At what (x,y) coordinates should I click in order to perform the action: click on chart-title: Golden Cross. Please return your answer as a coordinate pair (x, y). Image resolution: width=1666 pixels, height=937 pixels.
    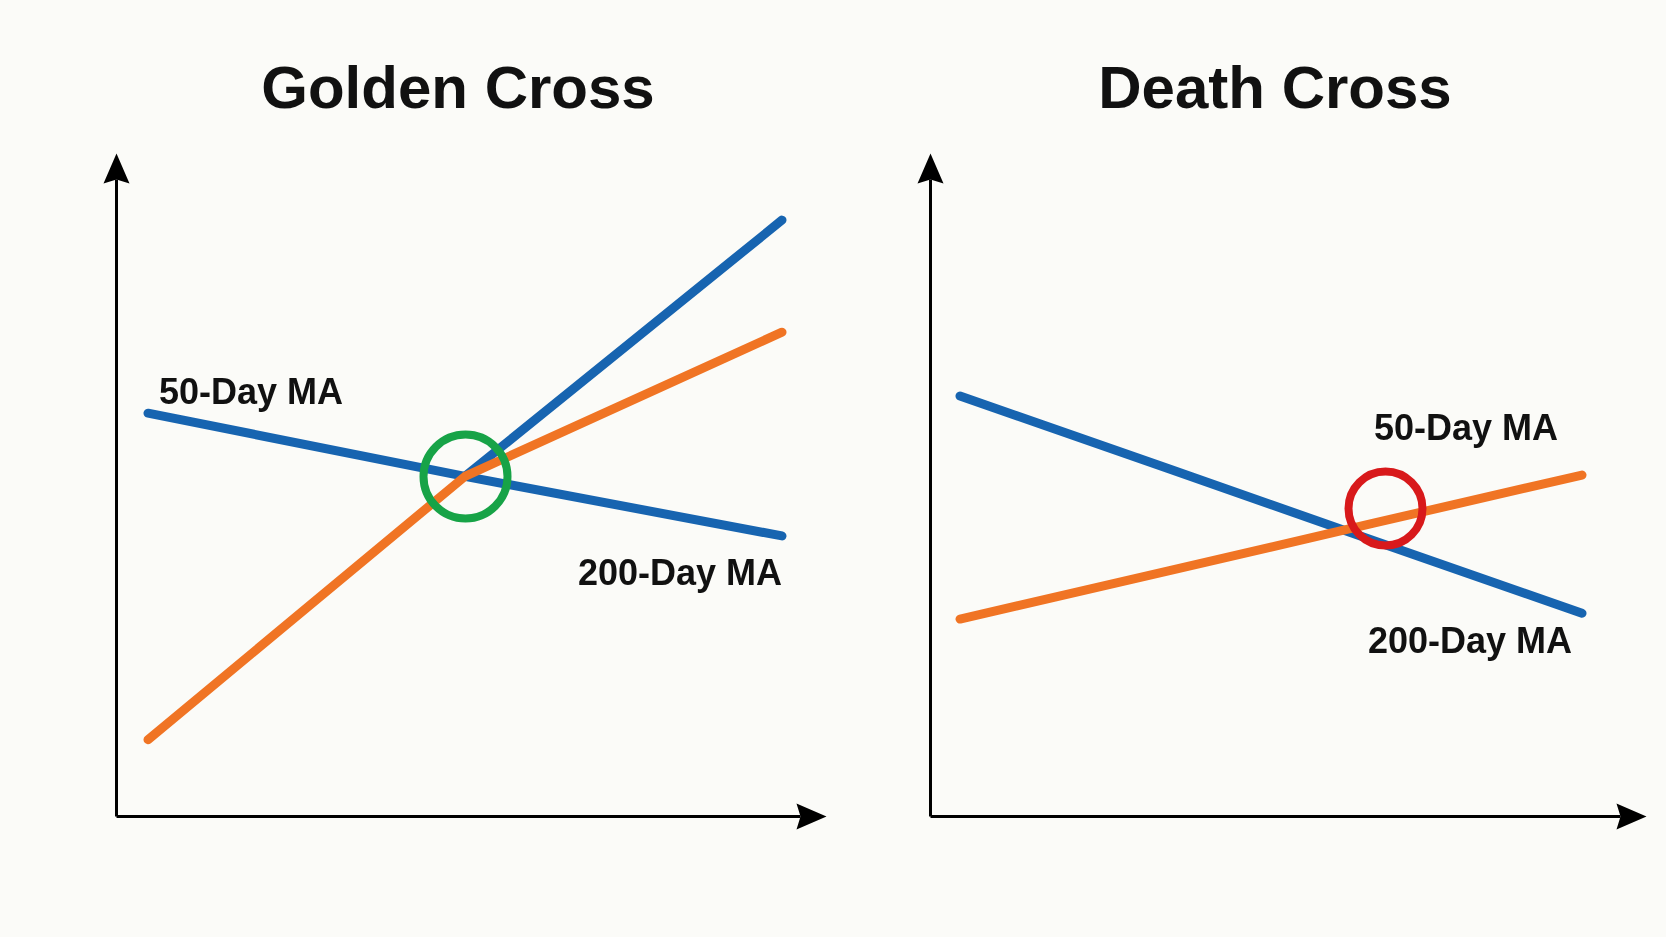
    Looking at the image, I should click on (458, 87).